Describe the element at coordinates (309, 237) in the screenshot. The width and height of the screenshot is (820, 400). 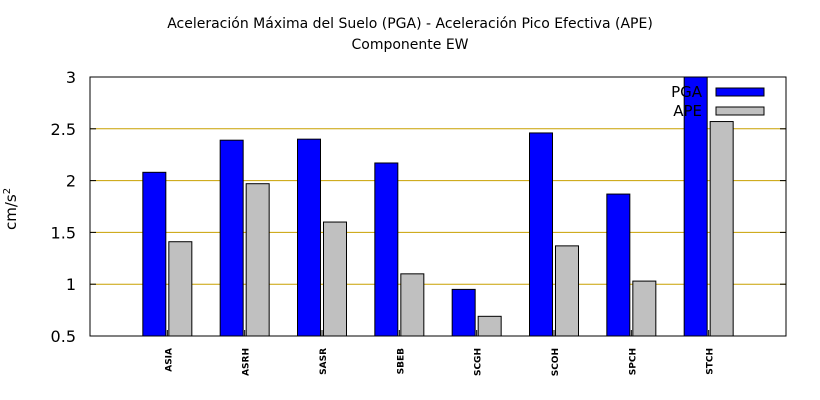
I see `bar-pga-sasr` at that location.